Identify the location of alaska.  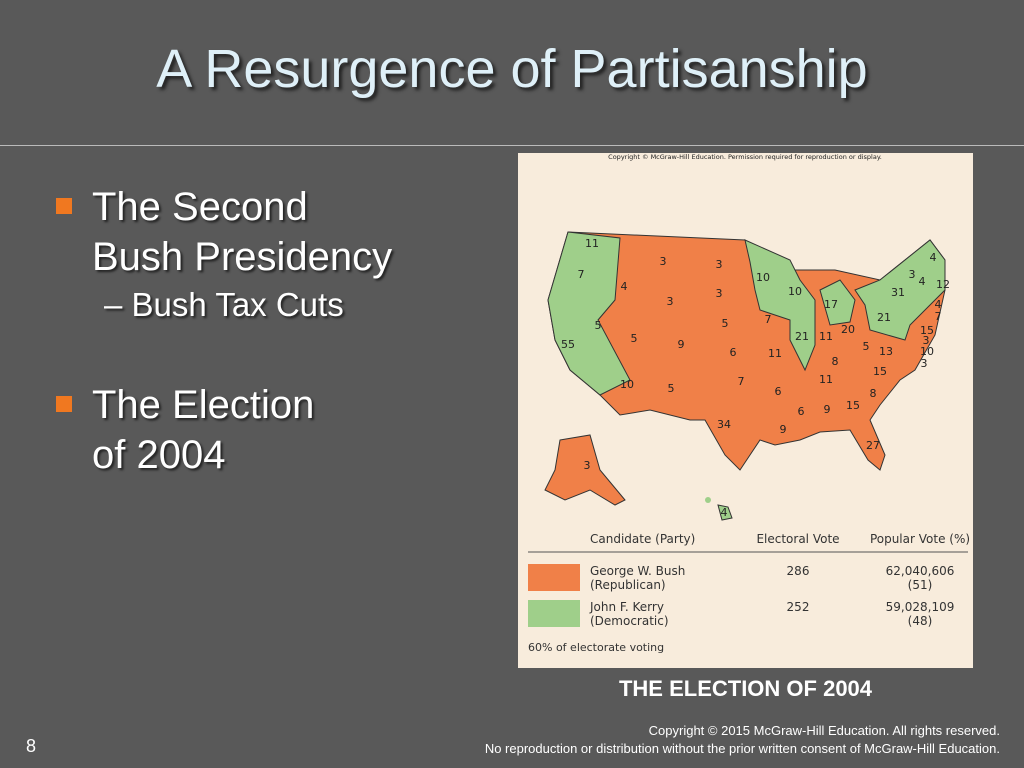
(585, 470).